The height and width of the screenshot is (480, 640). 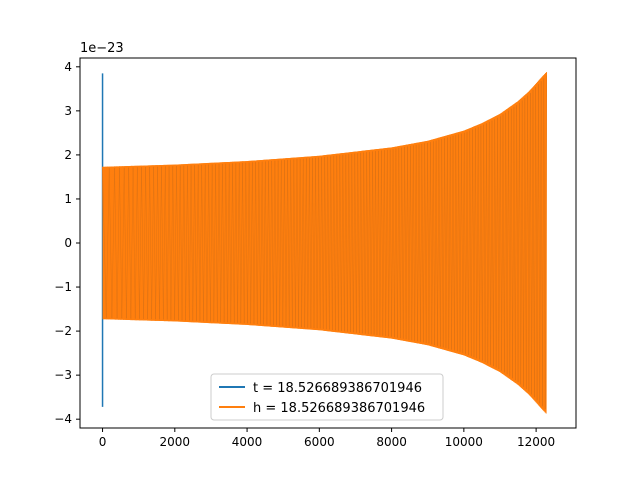 What do you see at coordinates (175, 442) in the screenshot?
I see `x-tick-label: 2000` at bounding box center [175, 442].